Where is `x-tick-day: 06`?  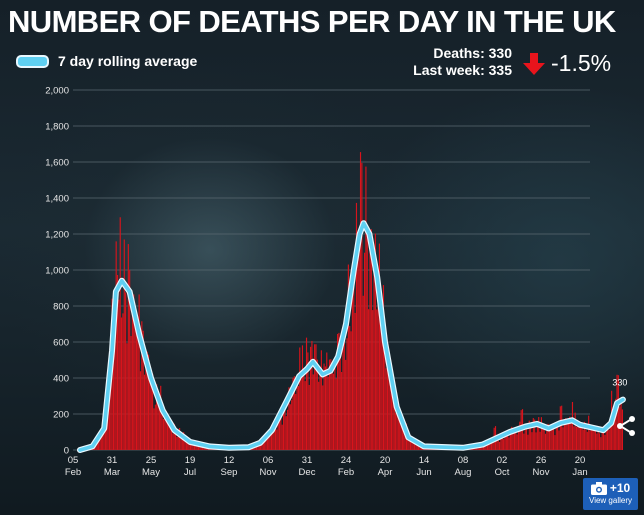 x-tick-day: 06 is located at coordinates (268, 460).